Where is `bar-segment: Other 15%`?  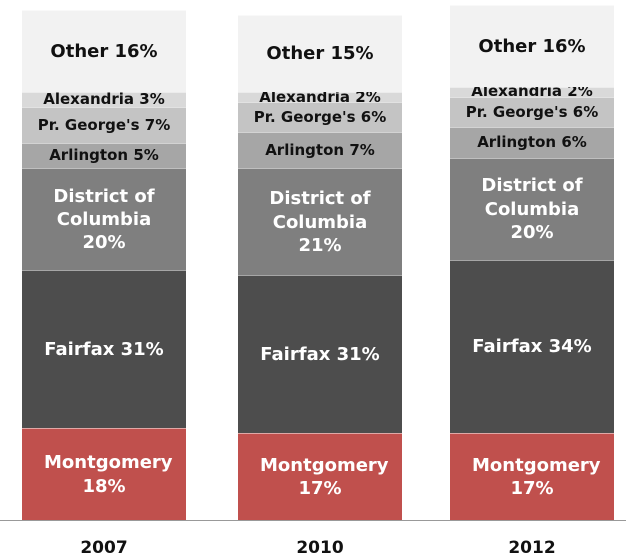
bar-segment: Other 15% is located at coordinates (320, 53).